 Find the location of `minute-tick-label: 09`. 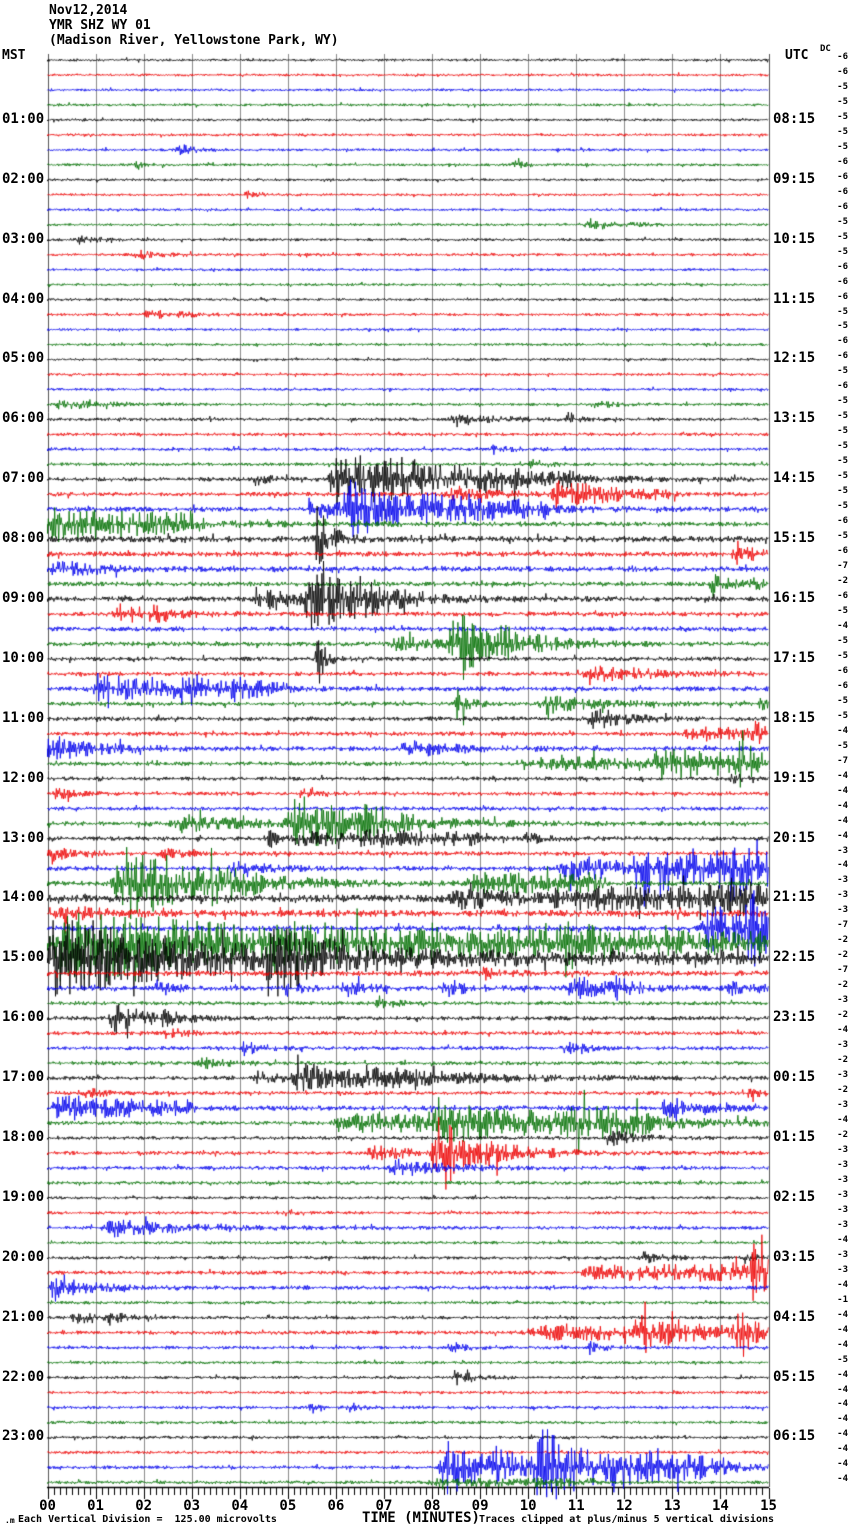

minute-tick-label: 09 is located at coordinates (480, 1506).